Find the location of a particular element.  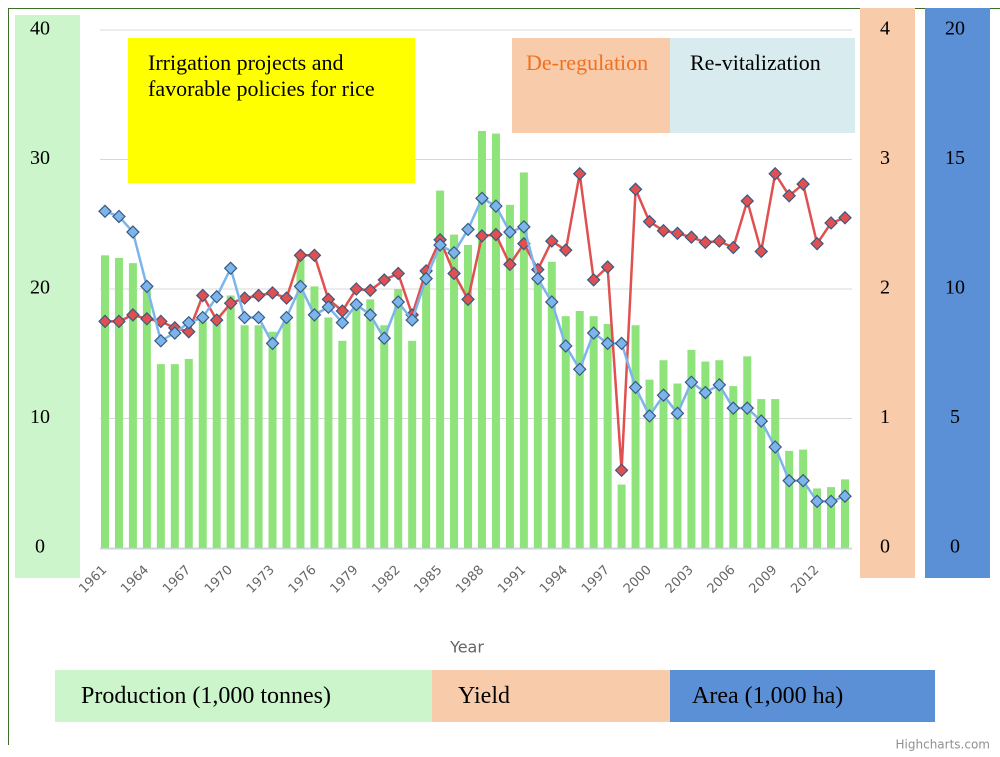

y2-tick-label: 4 is located at coordinates (885, 29).